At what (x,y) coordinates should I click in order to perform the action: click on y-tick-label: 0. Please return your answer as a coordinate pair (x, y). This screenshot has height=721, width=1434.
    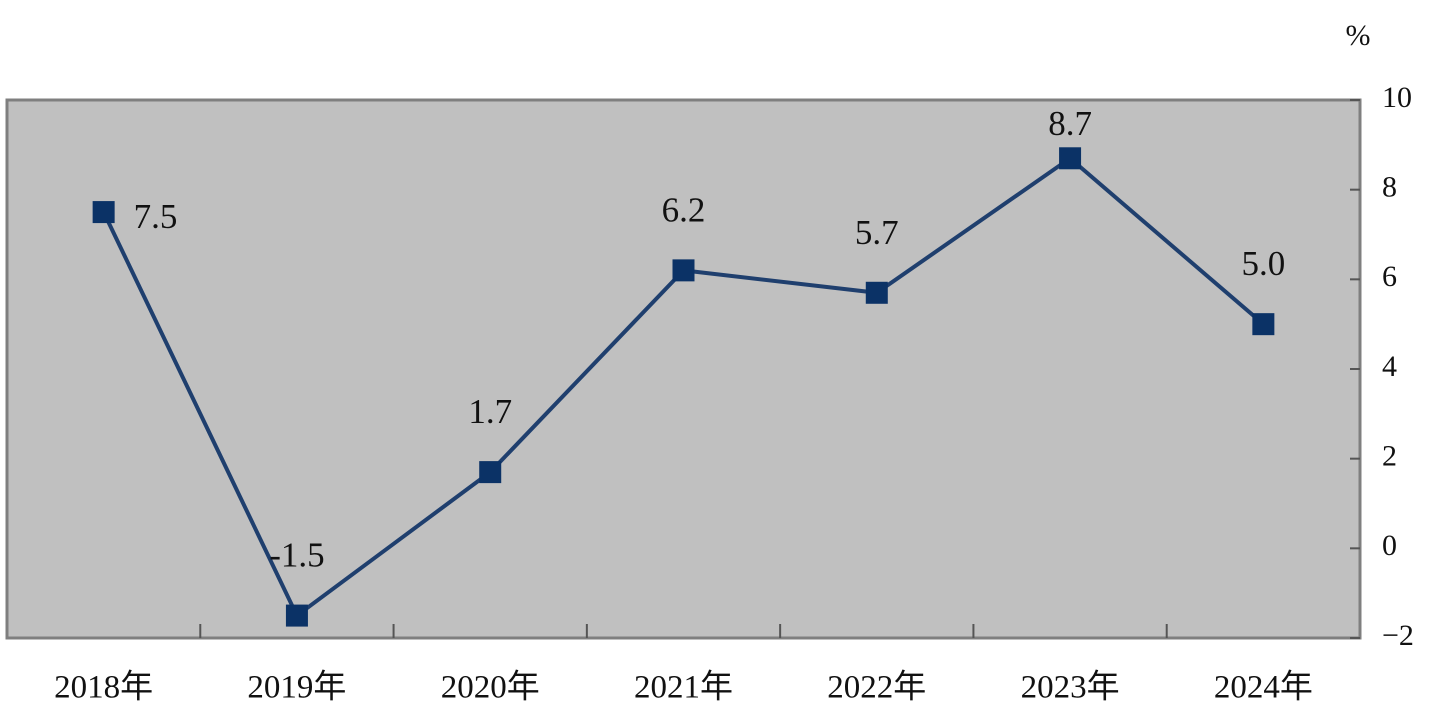
    Looking at the image, I should click on (1389, 545).